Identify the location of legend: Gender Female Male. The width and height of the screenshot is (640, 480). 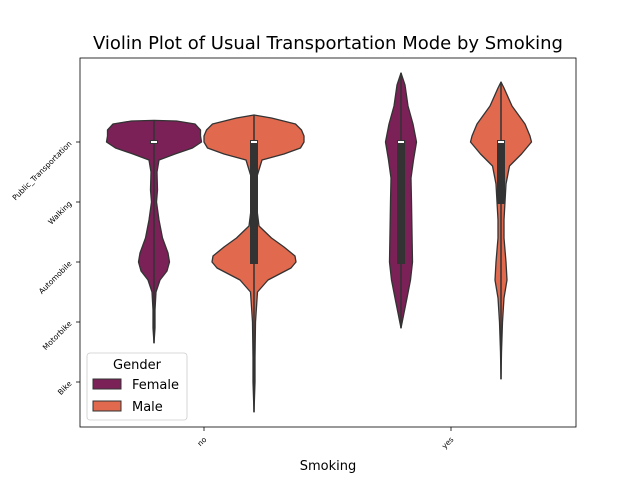
(137, 386).